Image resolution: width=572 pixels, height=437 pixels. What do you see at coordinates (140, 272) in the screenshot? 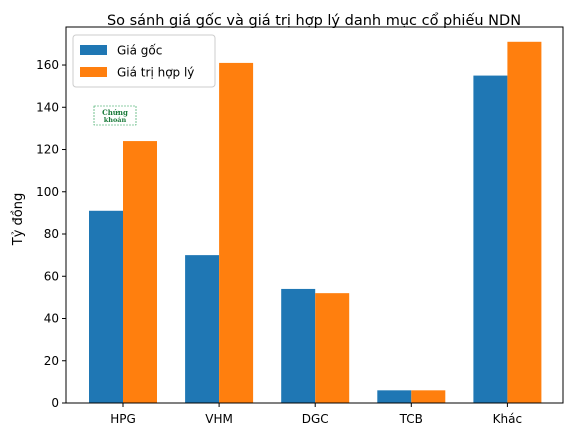
I see `bar-gia-tri-hop-ly-hpg` at bounding box center [140, 272].